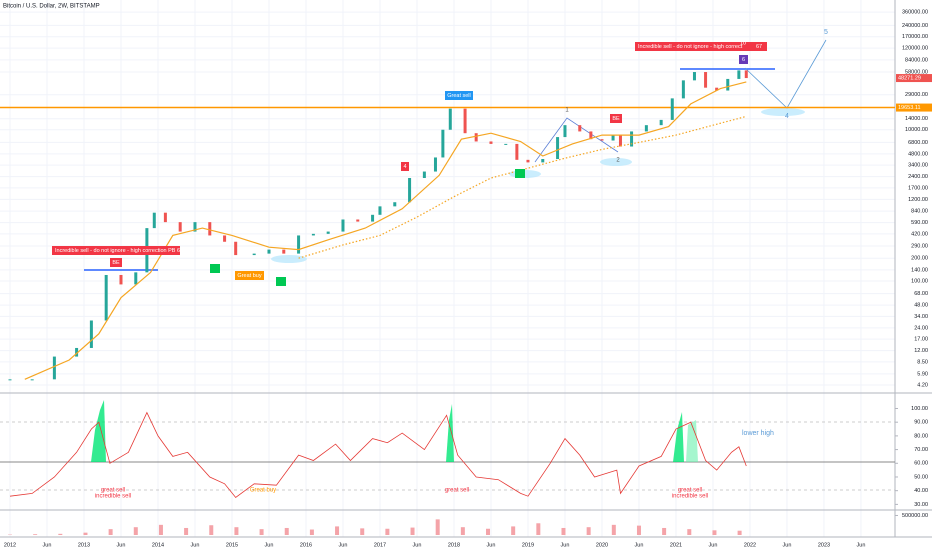 This screenshot has height=550, width=932. What do you see at coordinates (921, 491) in the screenshot?
I see `y-tick-label: 40.00` at bounding box center [921, 491].